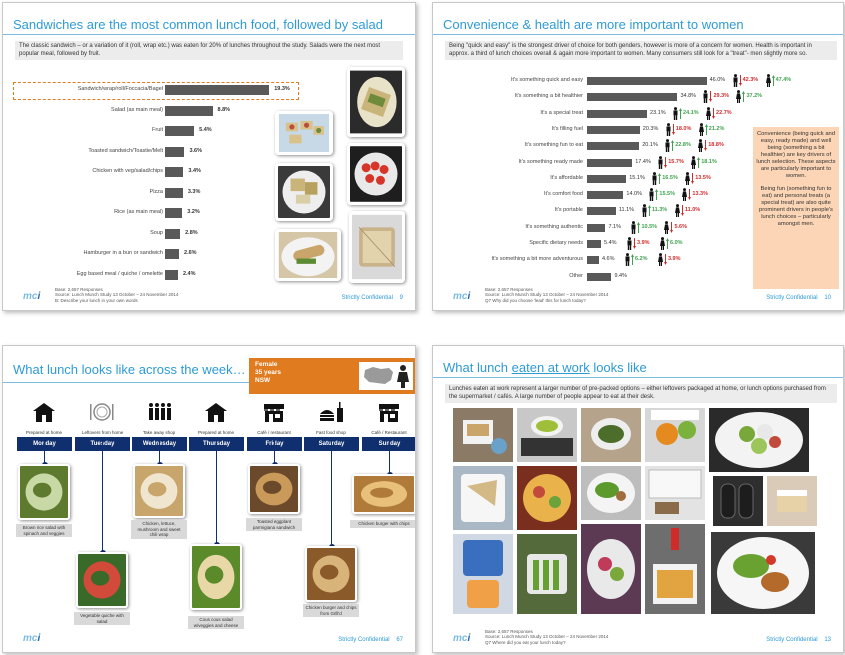 The width and height of the screenshot is (845, 655). I want to click on value-label: 2.6%, so click(190, 253).